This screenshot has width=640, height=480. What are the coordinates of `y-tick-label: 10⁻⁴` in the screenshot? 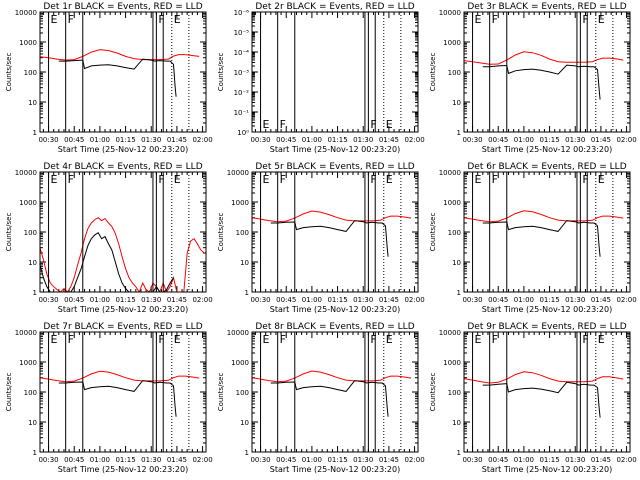 It's located at (242, 53).